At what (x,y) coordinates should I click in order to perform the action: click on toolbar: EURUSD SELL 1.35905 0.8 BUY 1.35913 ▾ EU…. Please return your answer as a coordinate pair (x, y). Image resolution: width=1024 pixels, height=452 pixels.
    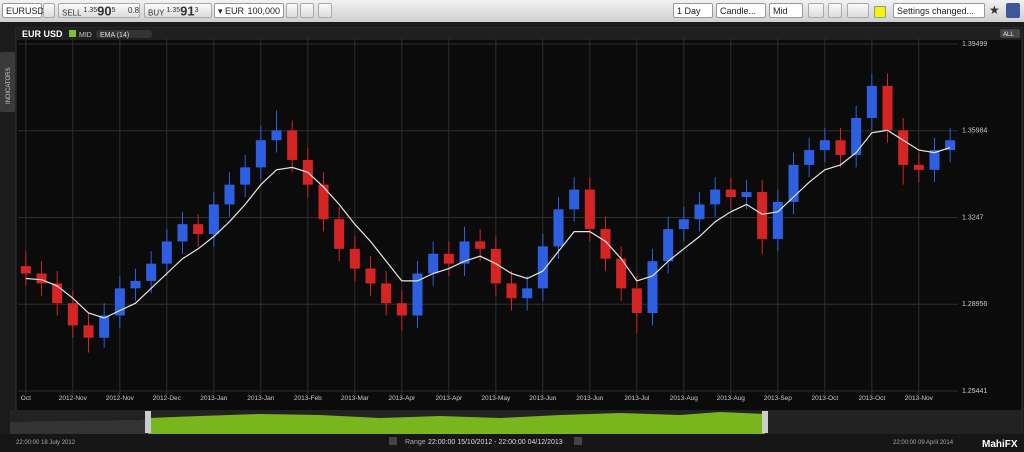
    Looking at the image, I should click on (512, 11).